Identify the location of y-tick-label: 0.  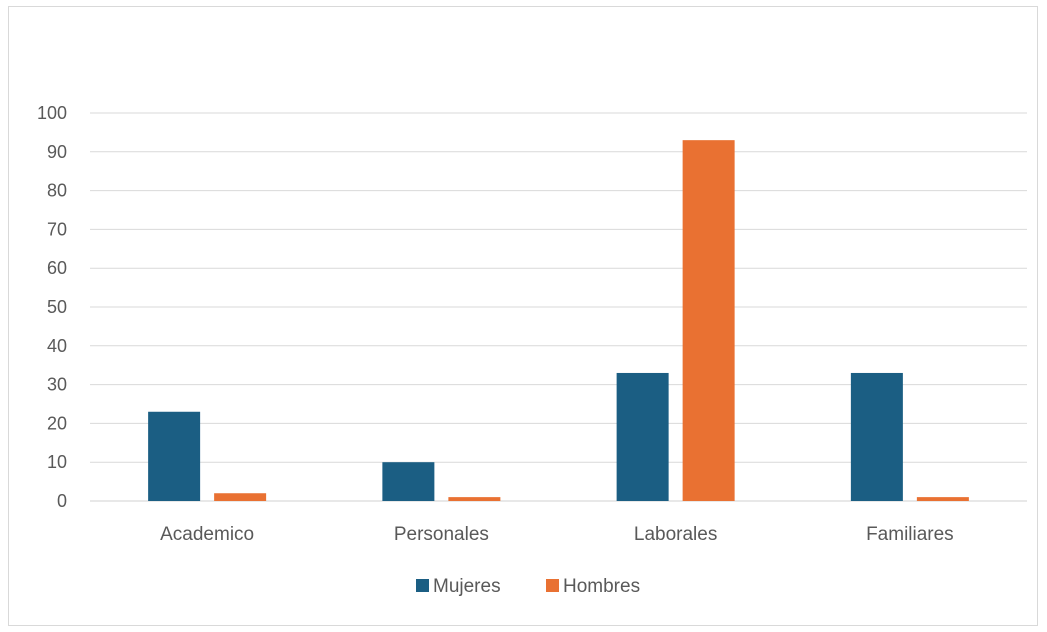
(62, 501).